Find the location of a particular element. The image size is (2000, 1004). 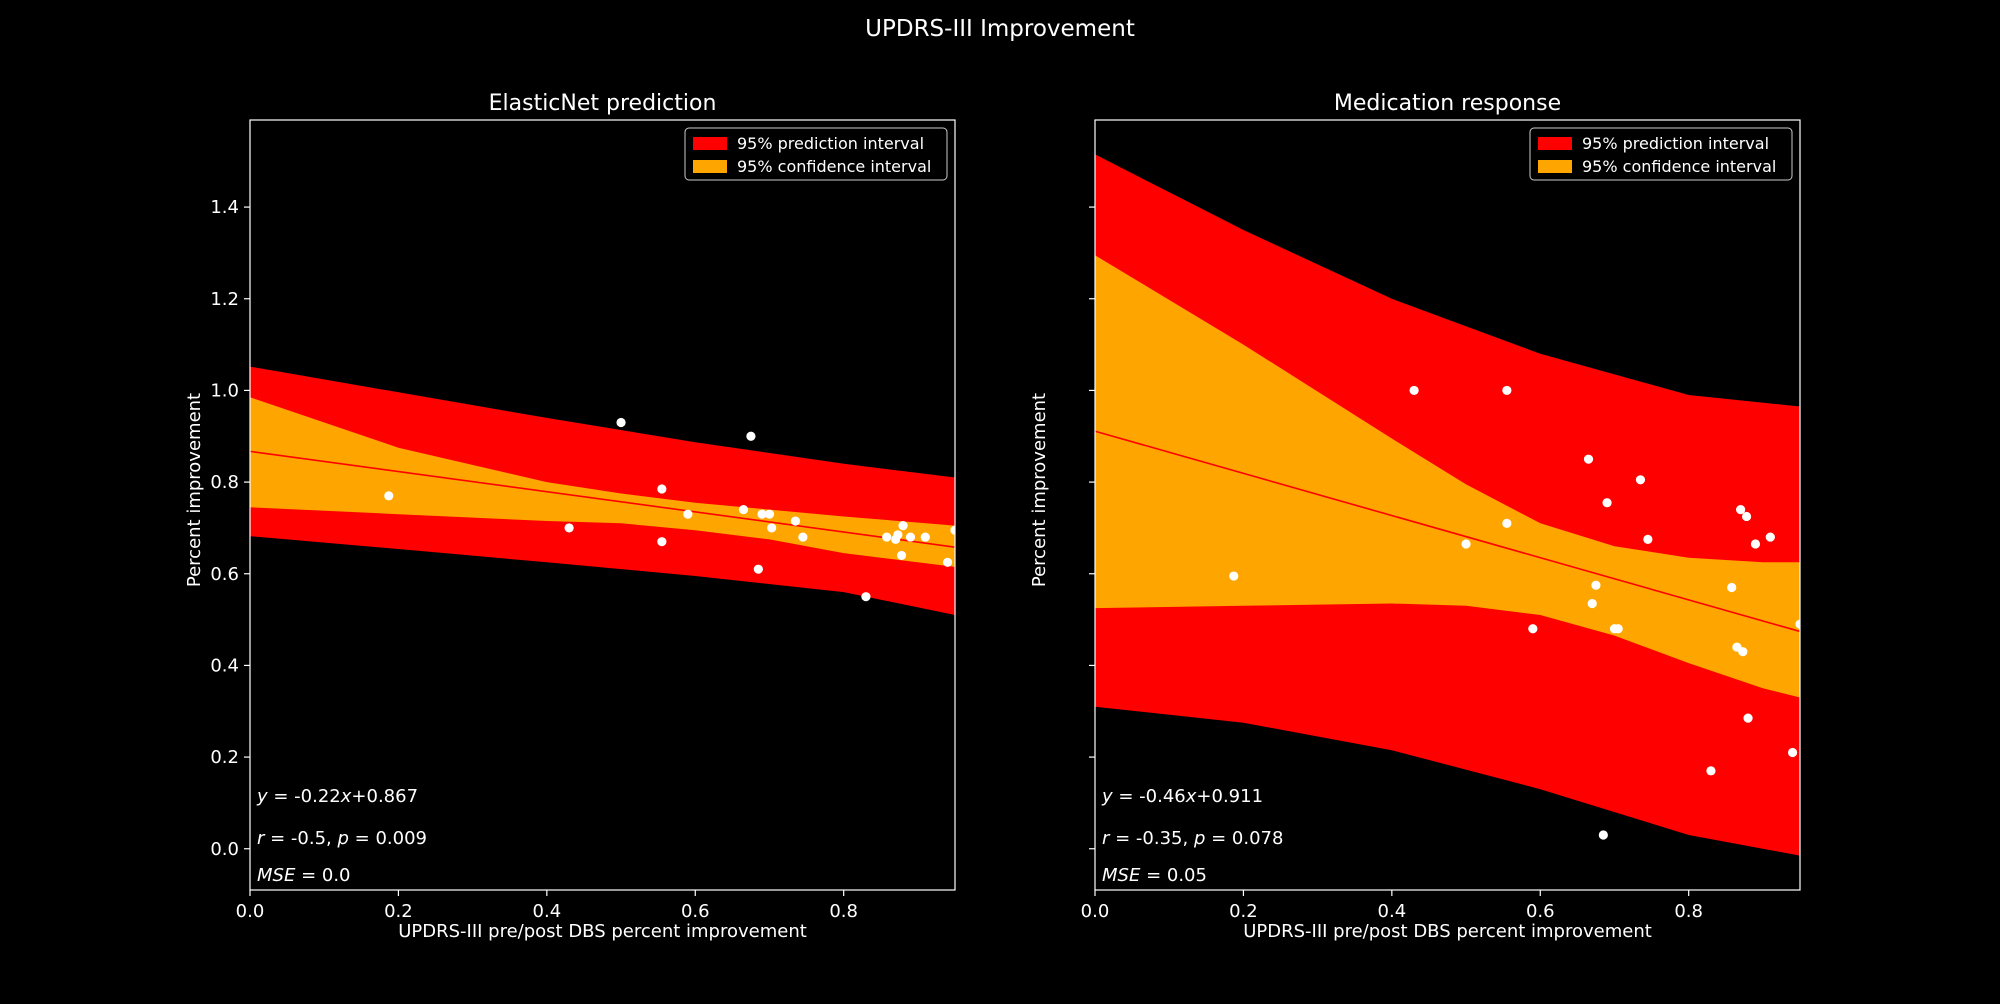

confidence-interval-band is located at coordinates (602, 482).